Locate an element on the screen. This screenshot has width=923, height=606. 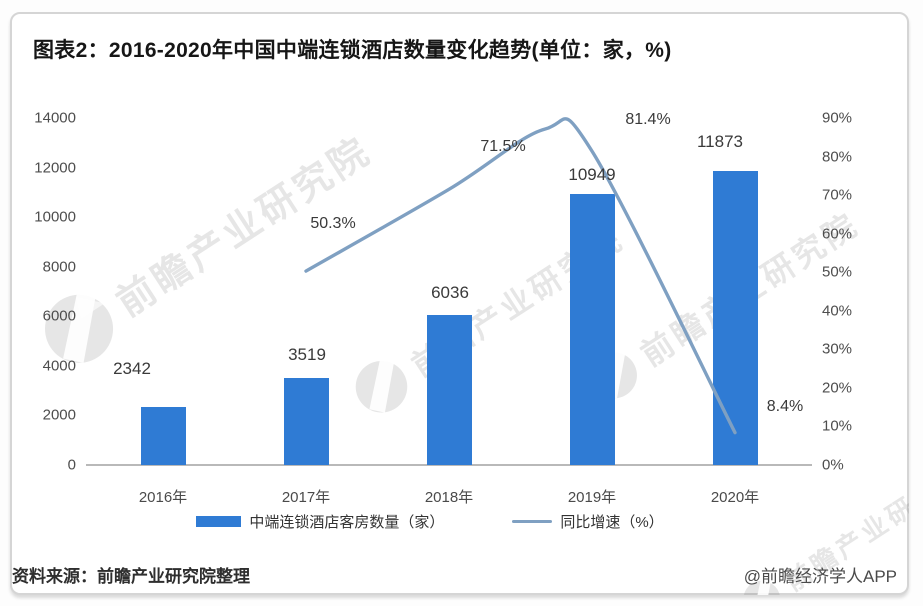
x-axis-label-2016年: 2016年 is located at coordinates (163, 497).